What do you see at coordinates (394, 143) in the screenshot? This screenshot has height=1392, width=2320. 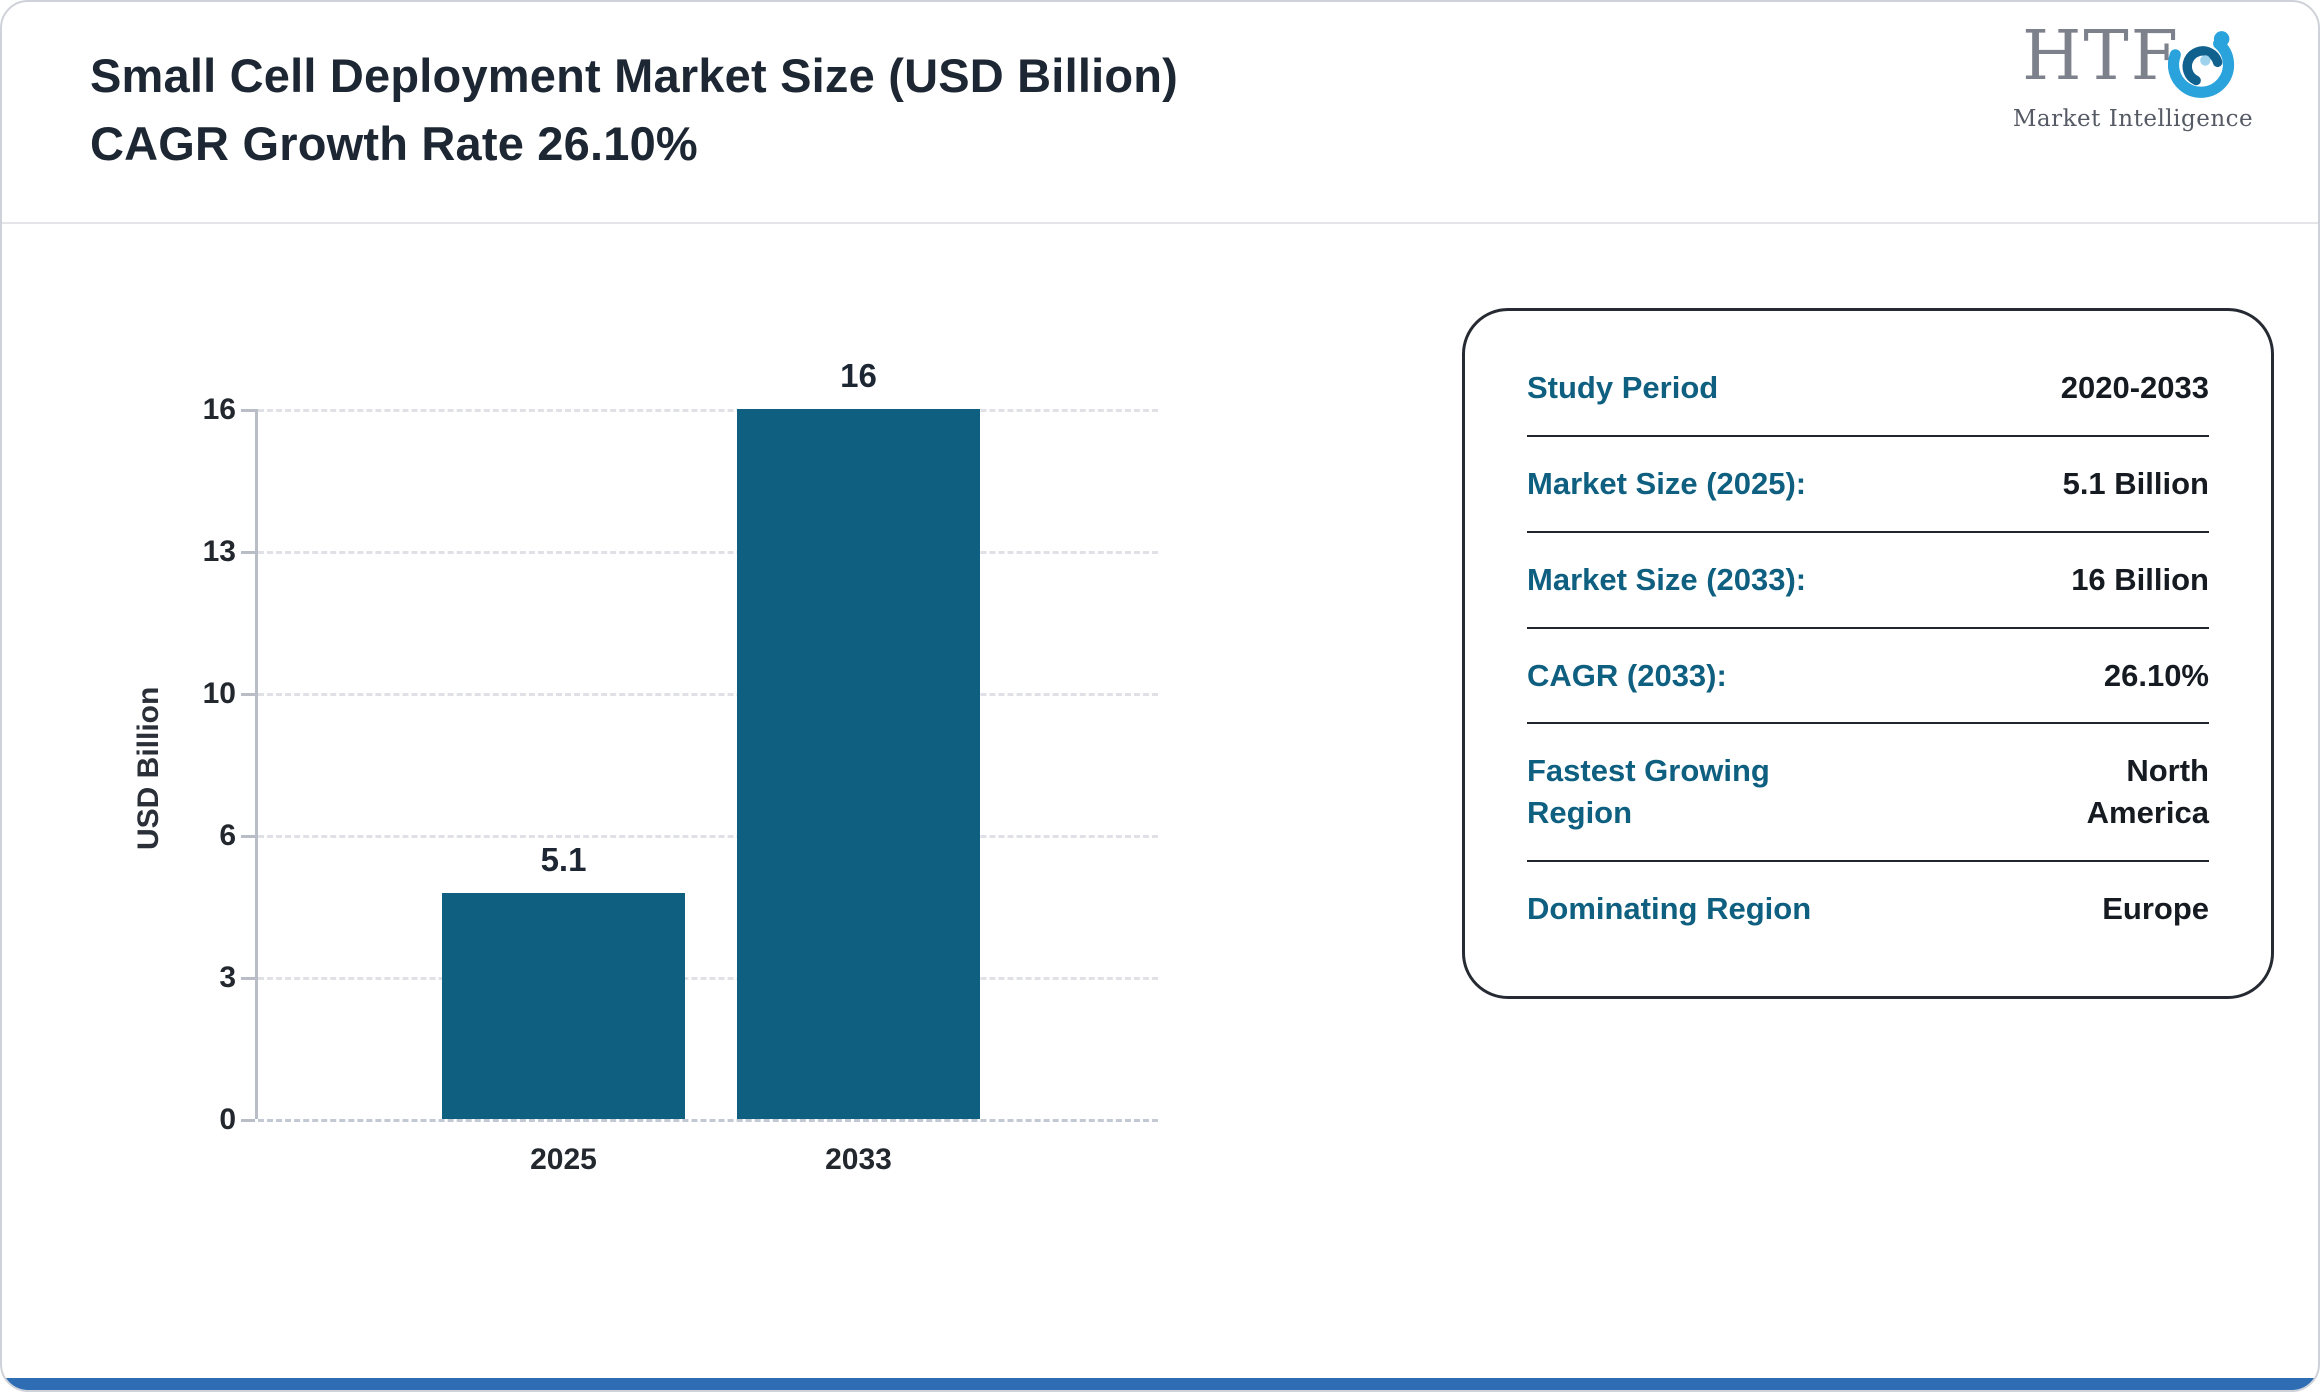 I see `page-title-line2: CAGR Growth Rate 26.10%` at bounding box center [394, 143].